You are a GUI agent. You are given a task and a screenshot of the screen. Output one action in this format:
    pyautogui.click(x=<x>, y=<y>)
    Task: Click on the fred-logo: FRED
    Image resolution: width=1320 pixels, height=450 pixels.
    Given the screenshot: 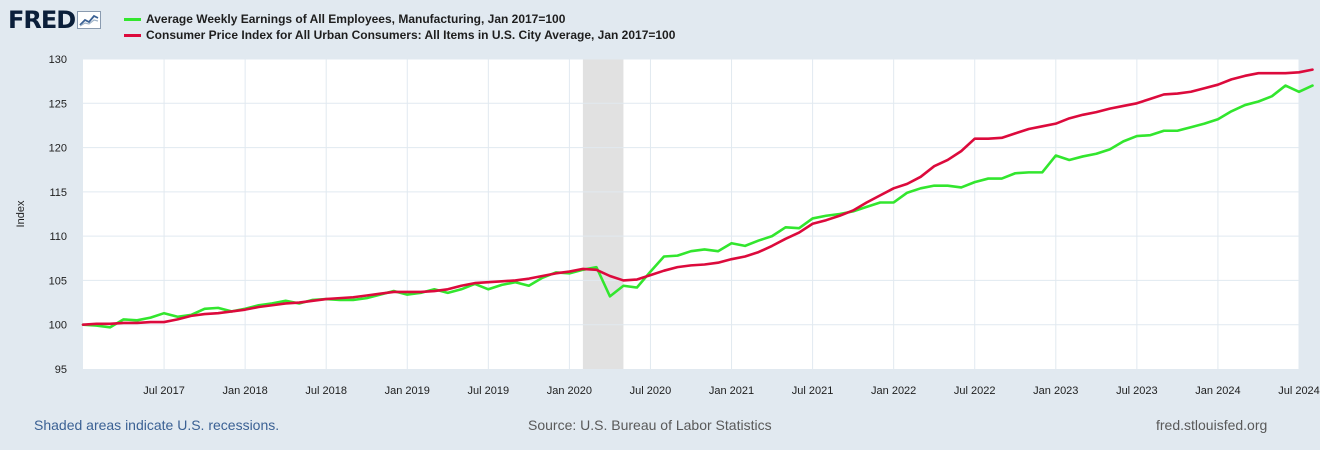 What is the action you would take?
    pyautogui.click(x=55, y=20)
    